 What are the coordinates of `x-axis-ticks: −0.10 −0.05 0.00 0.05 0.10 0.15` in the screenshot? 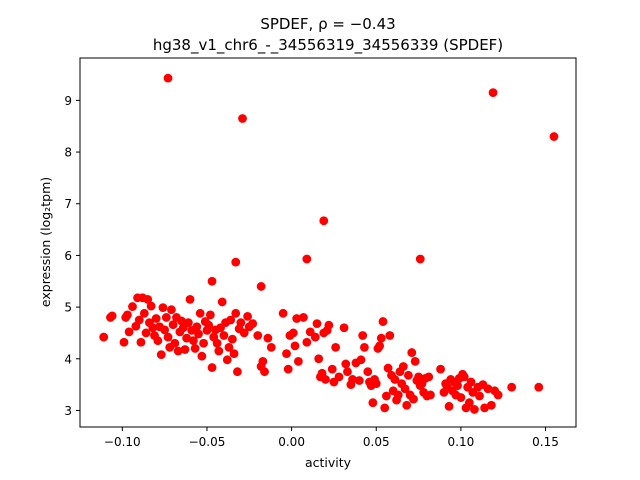 It's located at (331, 438).